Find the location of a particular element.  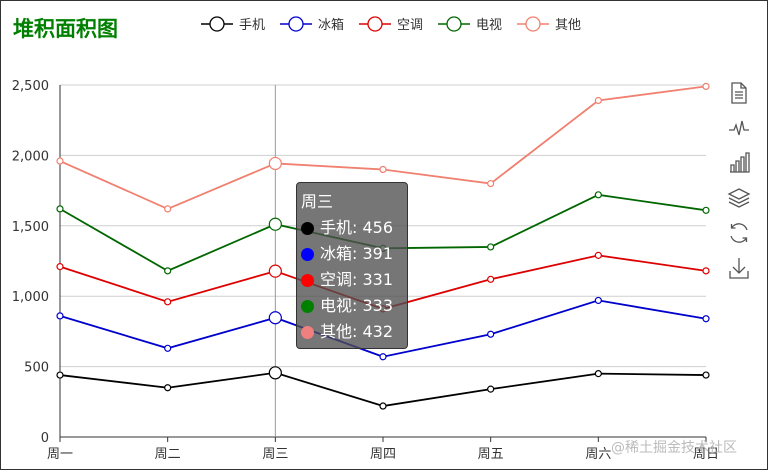

y-tick-label-1: 500 is located at coordinates (36, 368).